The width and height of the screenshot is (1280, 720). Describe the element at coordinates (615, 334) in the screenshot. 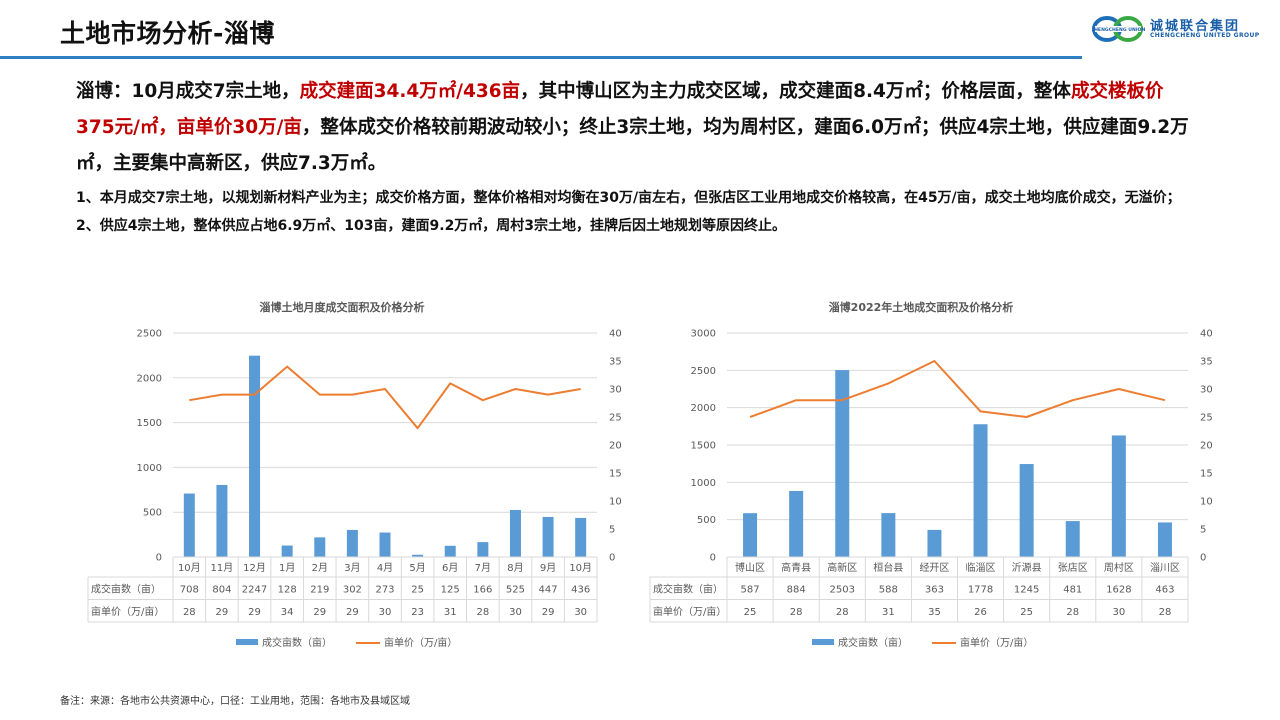

I see `y-right-tick: 40` at that location.